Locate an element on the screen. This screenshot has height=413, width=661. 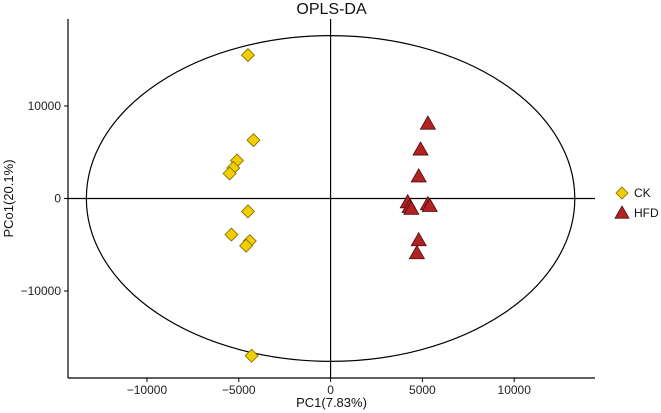
y-tick-label: 0 is located at coordinates (57, 199).